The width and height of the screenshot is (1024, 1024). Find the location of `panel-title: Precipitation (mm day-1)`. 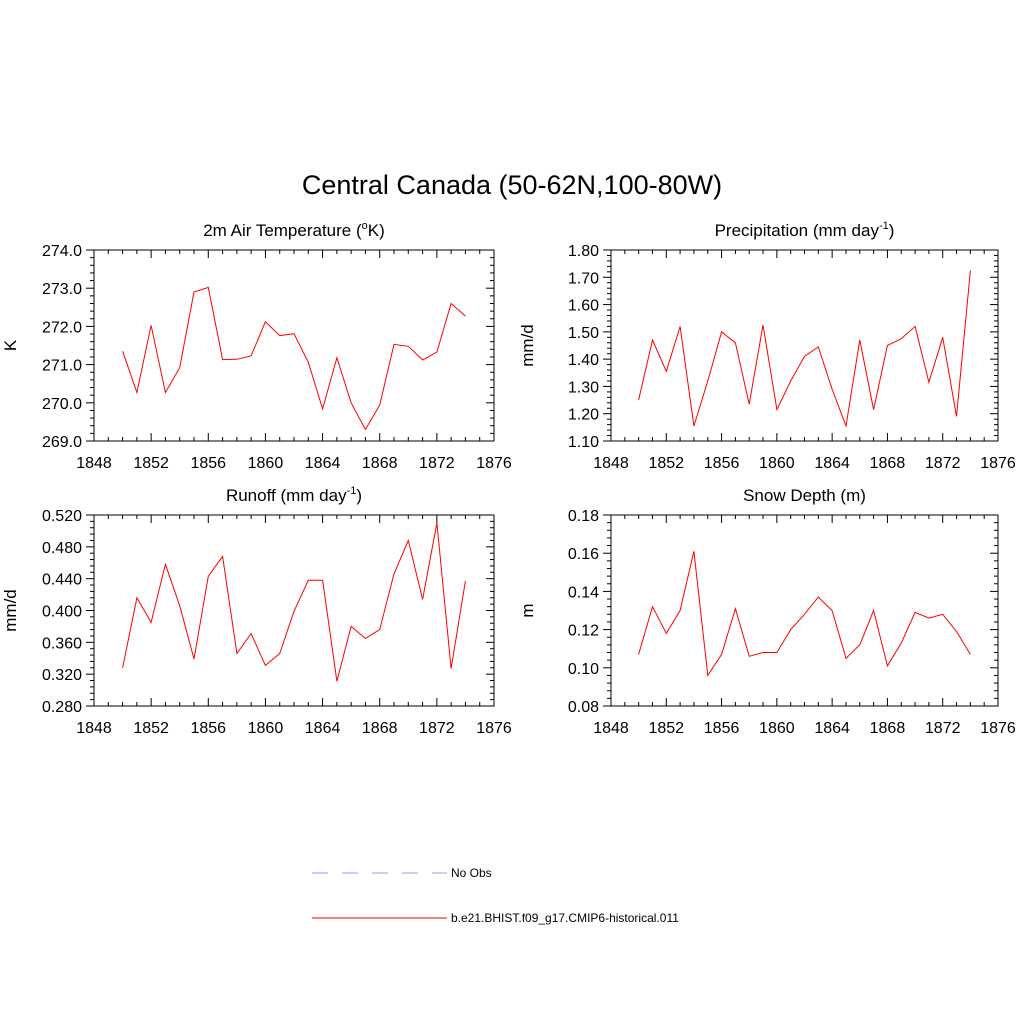

panel-title: Precipitation (mm day-1) is located at coordinates (805, 230).